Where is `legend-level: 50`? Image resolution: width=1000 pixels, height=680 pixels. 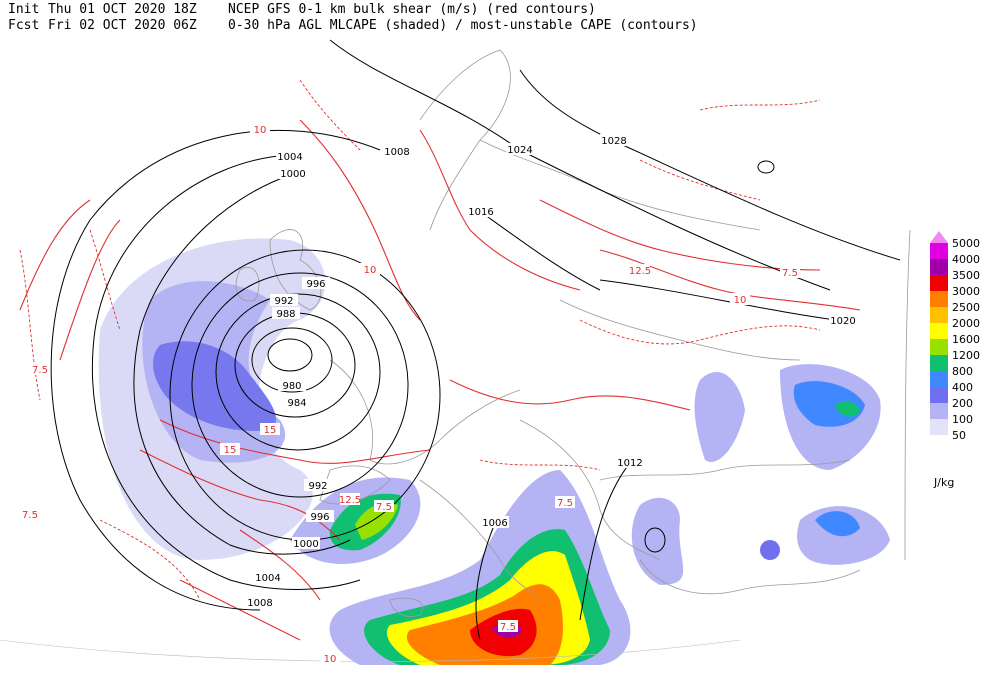
legend-level: 50 is located at coordinates (959, 435).